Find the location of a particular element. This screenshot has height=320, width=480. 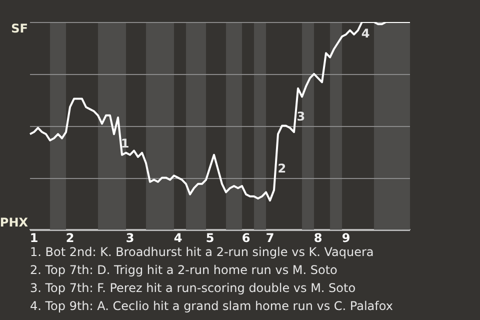

annotation: 1 is located at coordinates (125, 143).